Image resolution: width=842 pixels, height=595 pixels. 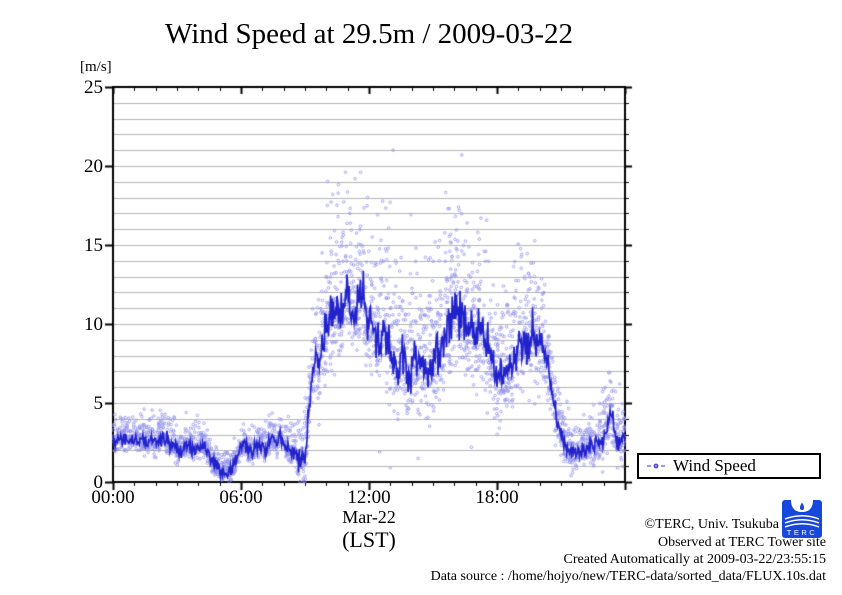 What do you see at coordinates (369, 497) in the screenshot?
I see `x-tick-label-1200: 12:00` at bounding box center [369, 497].